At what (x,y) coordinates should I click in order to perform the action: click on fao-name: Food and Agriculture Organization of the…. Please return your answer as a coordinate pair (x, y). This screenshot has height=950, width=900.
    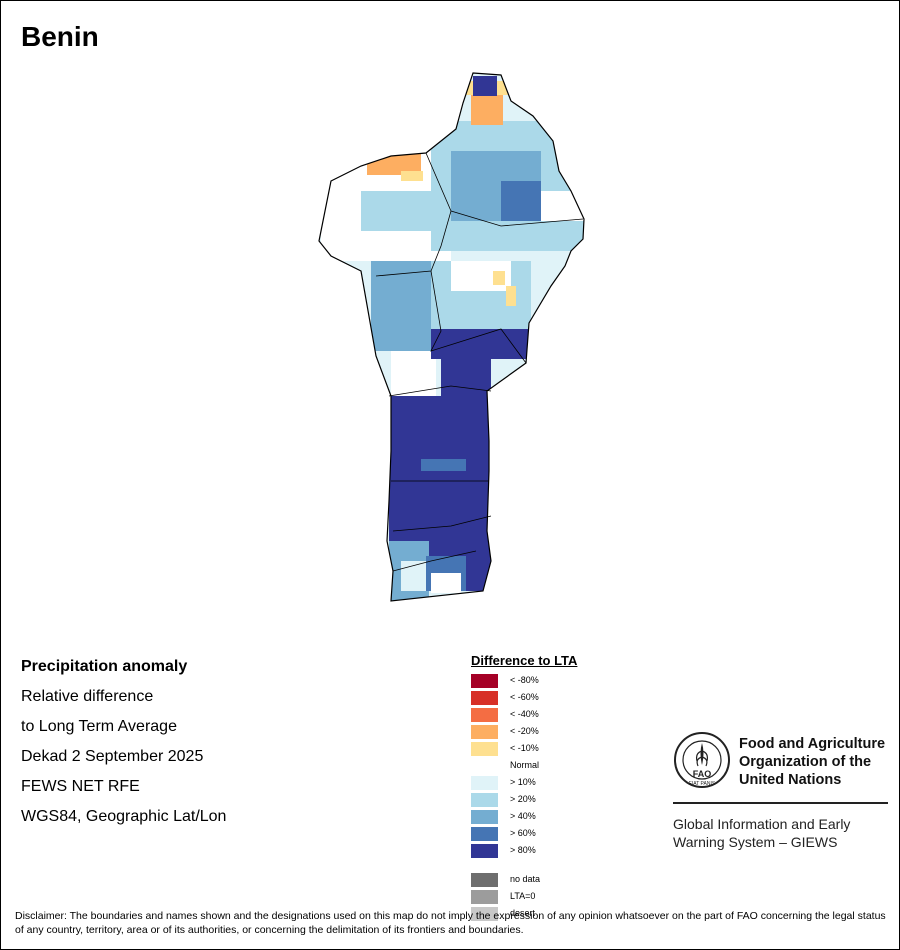
    Looking at the image, I should click on (812, 762).